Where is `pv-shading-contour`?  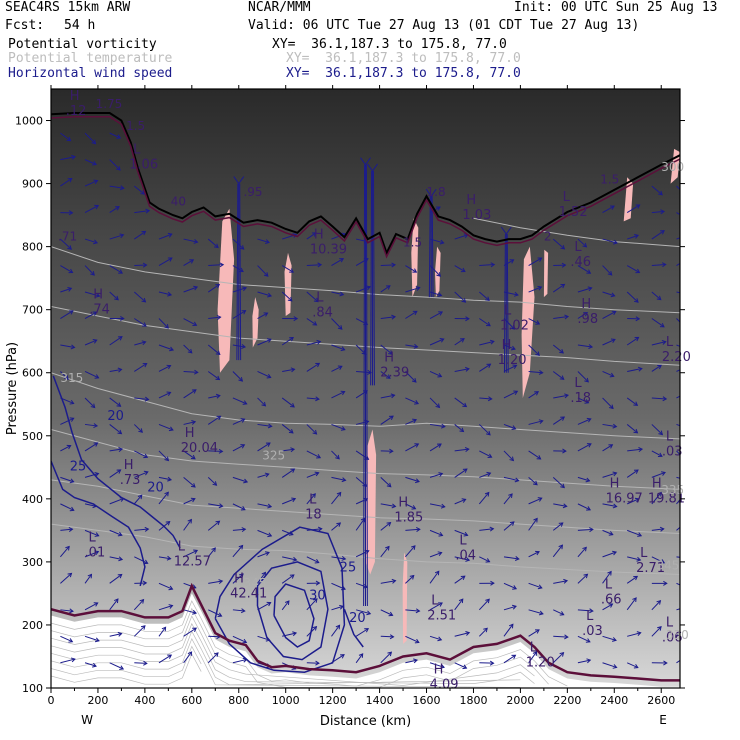
pv-shading-contour is located at coordinates (293, 653).